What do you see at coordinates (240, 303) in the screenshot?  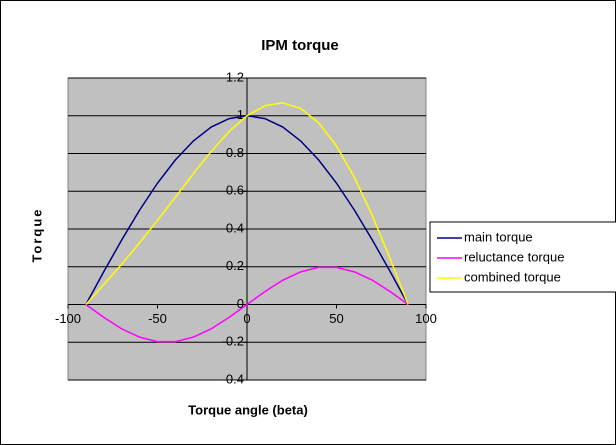 I see `y-tick-label: 0` at bounding box center [240, 303].